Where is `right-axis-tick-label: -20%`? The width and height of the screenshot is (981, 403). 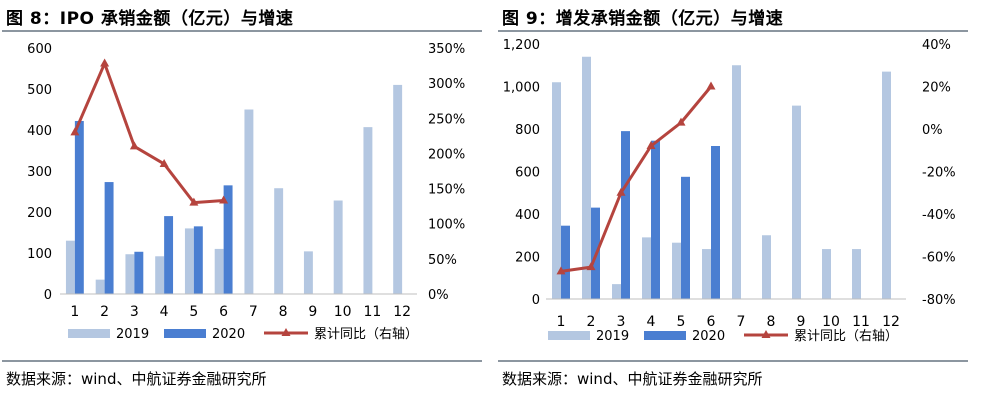
right-axis-tick-label: -20% is located at coordinates (939, 173).